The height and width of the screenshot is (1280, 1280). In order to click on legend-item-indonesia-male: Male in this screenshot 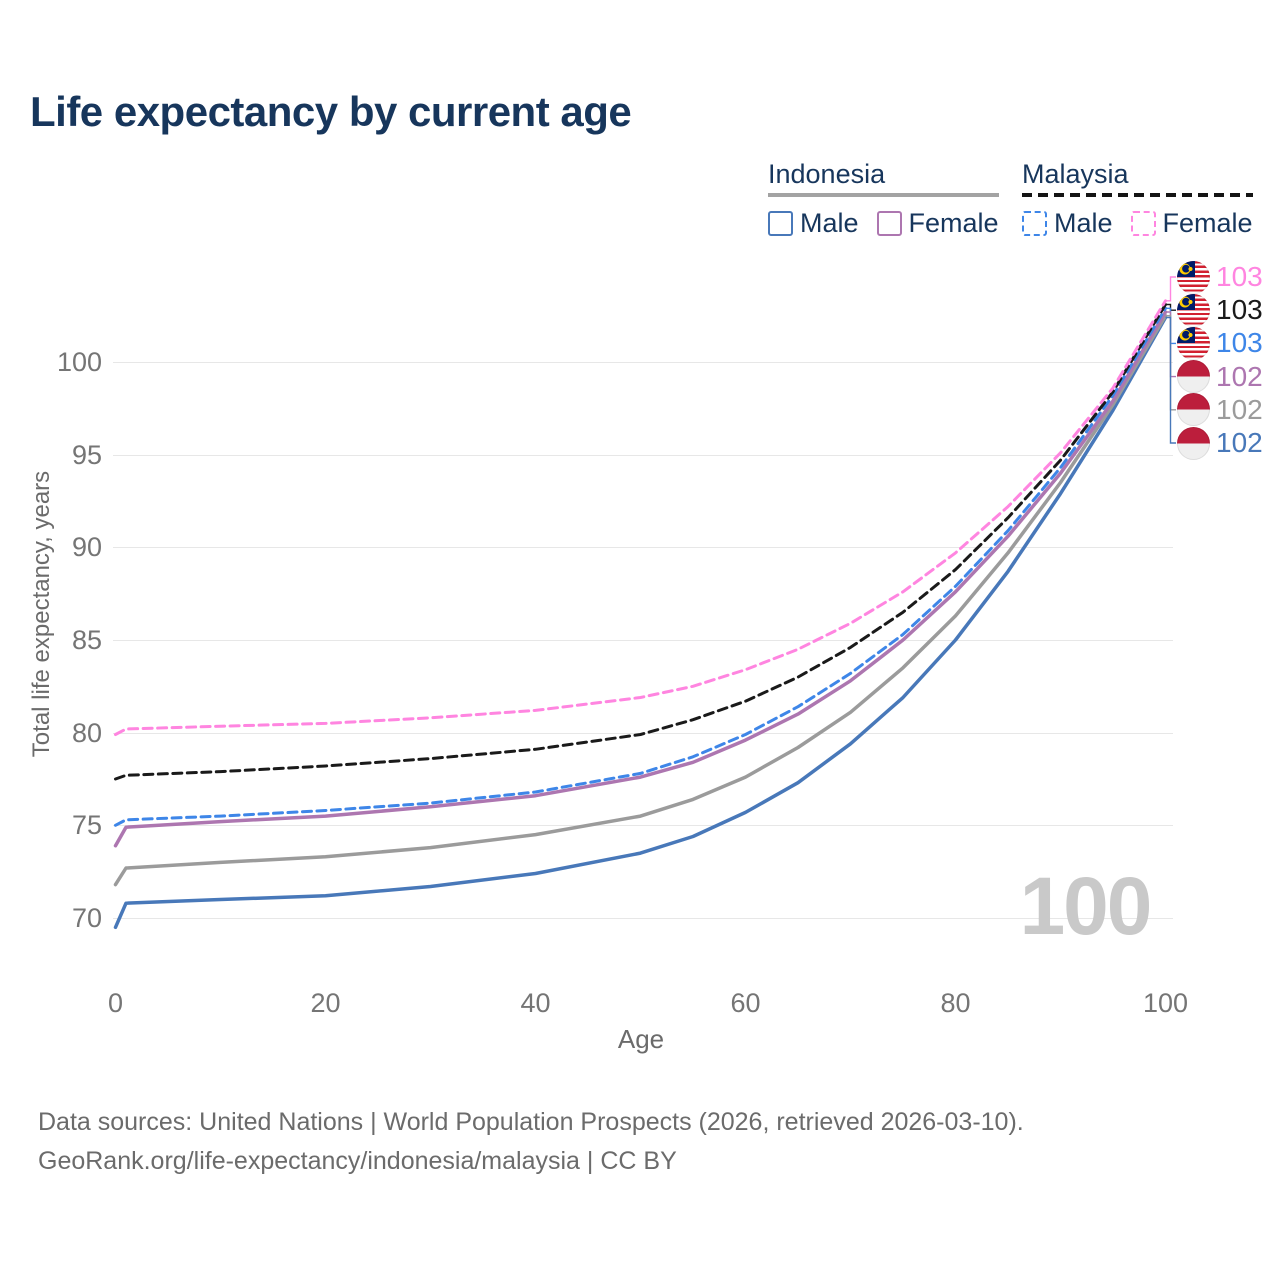, I will do `click(813, 223)`.